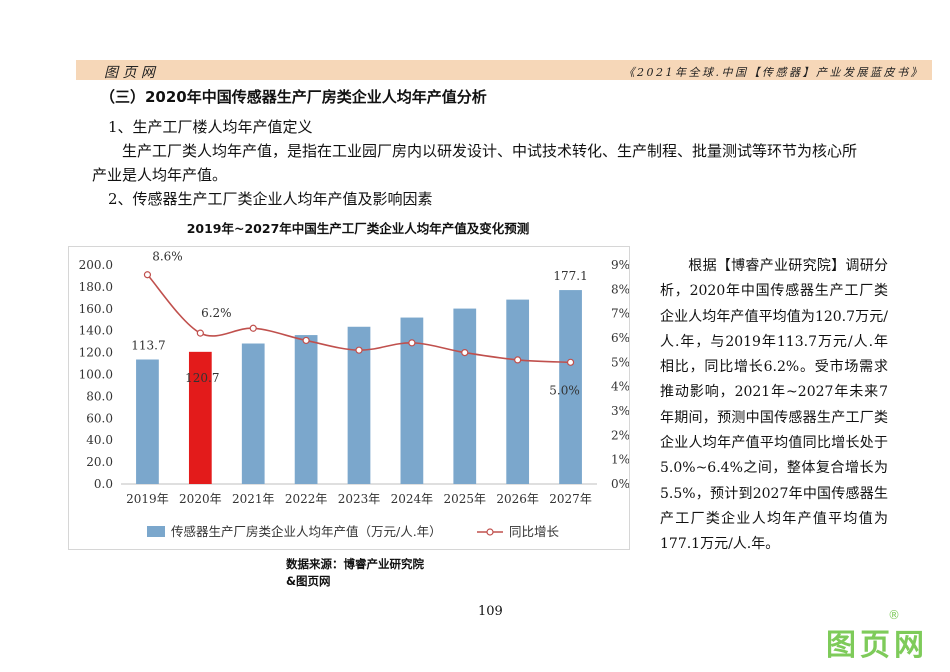 The height and width of the screenshot is (672, 950). I want to click on y-right-tick-label: 5%, so click(620, 362).